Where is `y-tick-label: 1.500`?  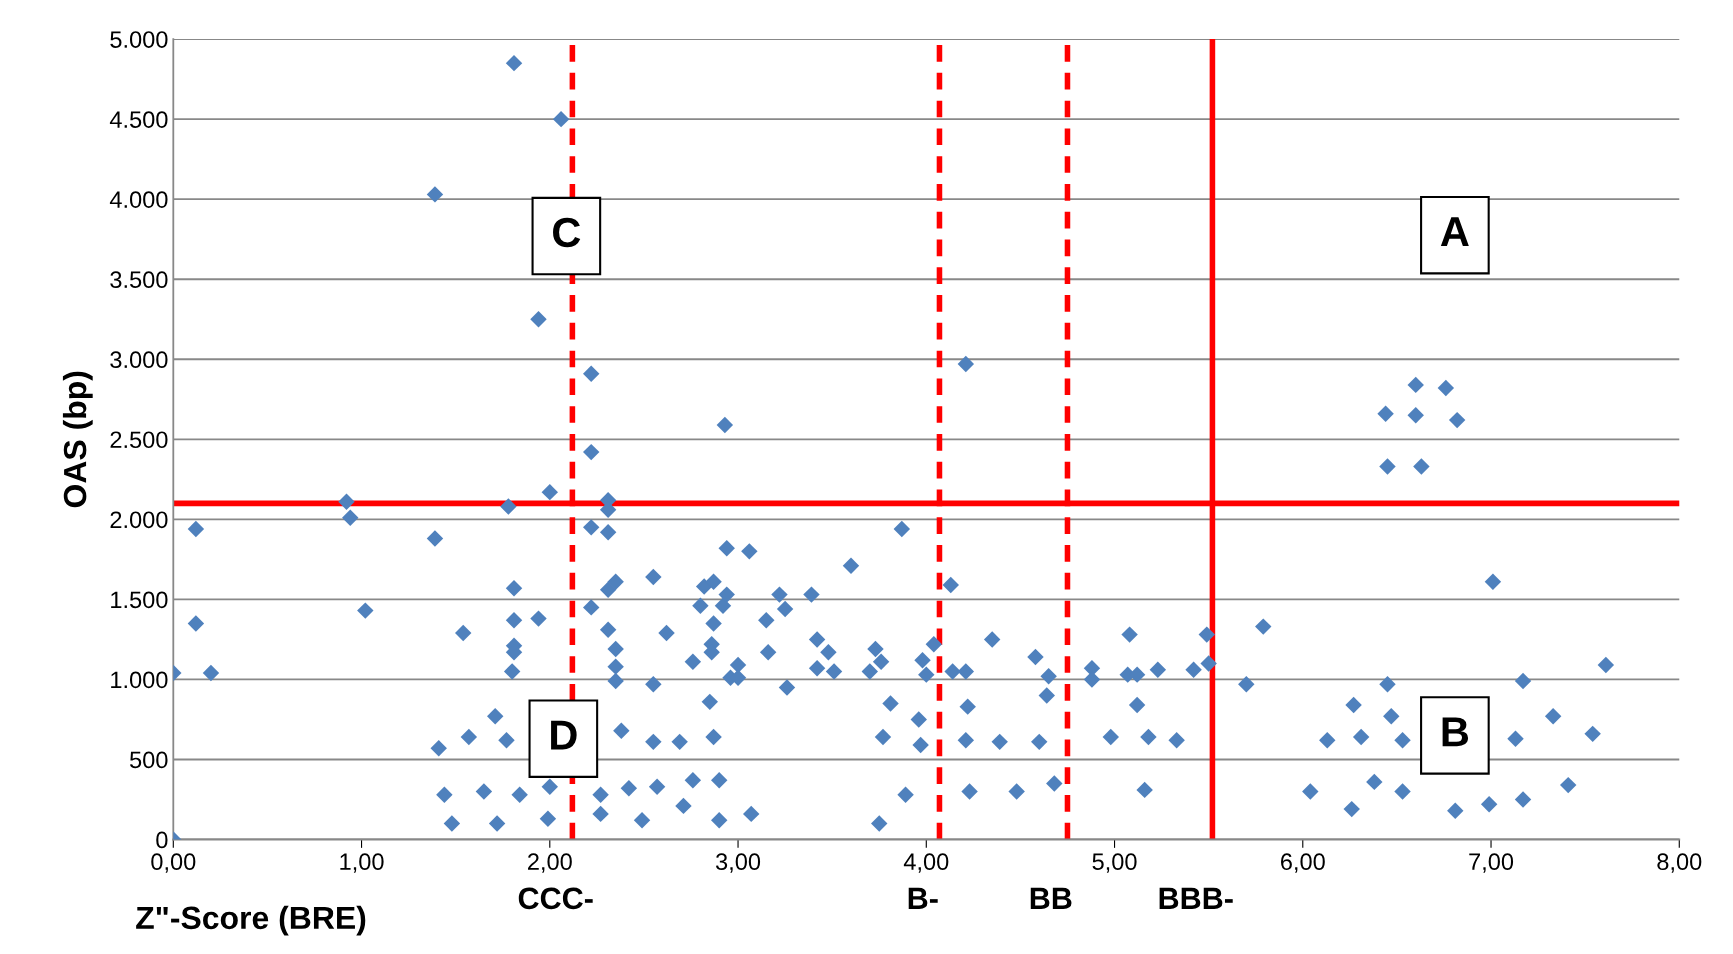 y-tick-label: 1.500 is located at coordinates (139, 600).